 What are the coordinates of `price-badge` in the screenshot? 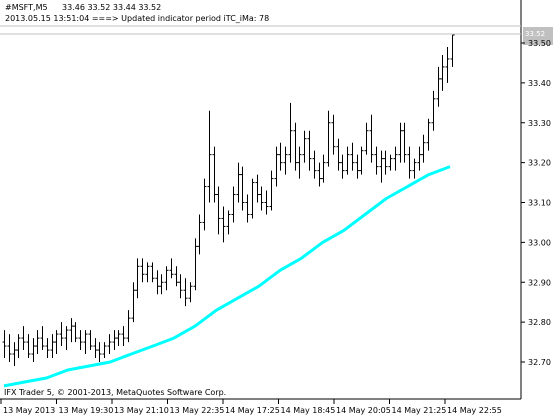 It's located at (538, 36).